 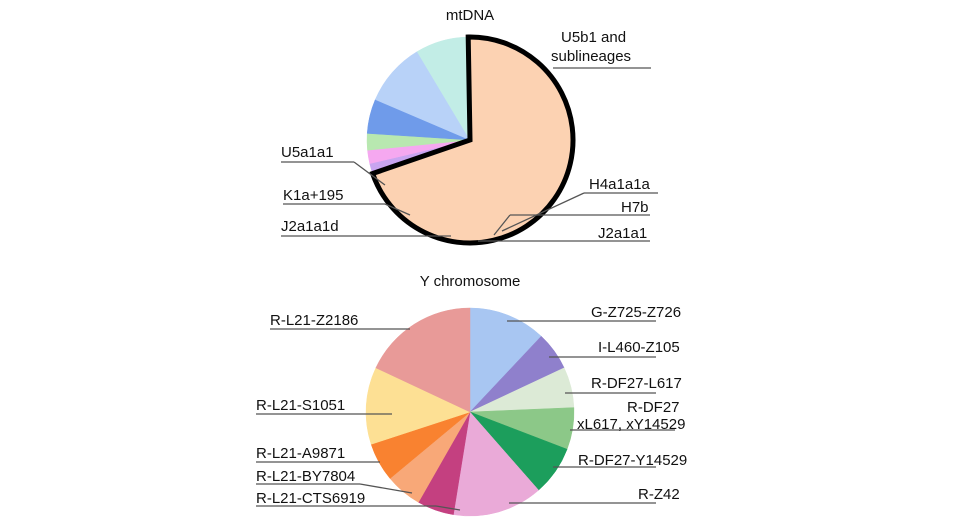 I want to click on mtdna-chart-title: mtDNA, so click(x=470, y=15).